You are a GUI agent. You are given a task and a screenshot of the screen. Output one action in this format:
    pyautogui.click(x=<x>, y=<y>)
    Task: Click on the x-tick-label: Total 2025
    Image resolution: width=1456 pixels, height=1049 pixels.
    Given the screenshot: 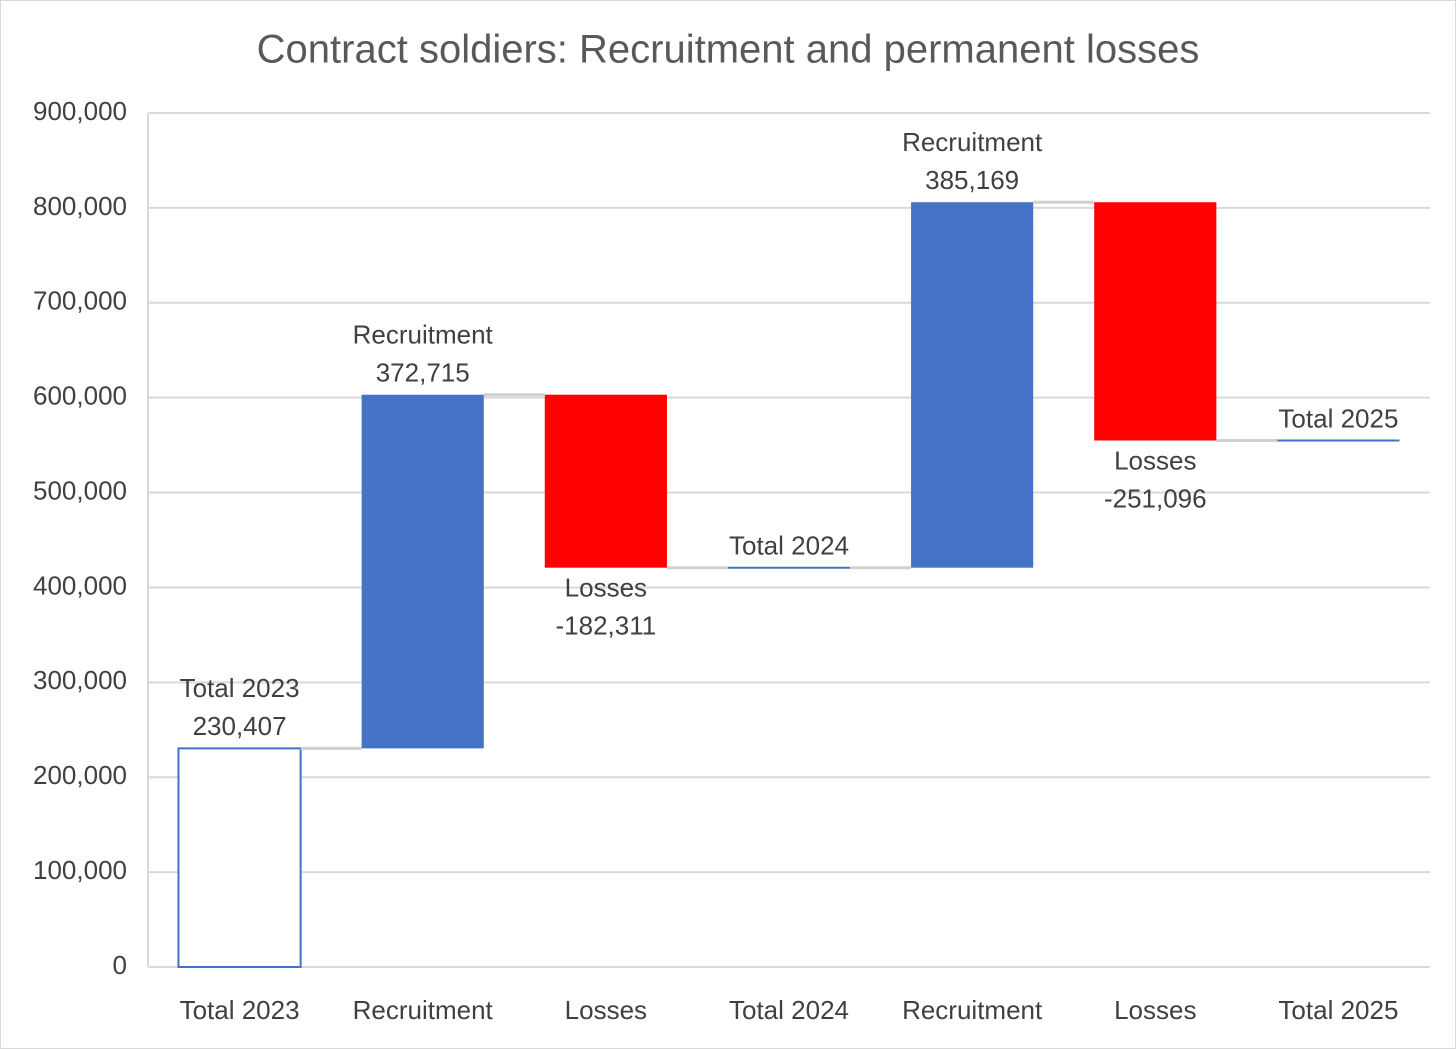 What is the action you would take?
    pyautogui.click(x=1338, y=1010)
    